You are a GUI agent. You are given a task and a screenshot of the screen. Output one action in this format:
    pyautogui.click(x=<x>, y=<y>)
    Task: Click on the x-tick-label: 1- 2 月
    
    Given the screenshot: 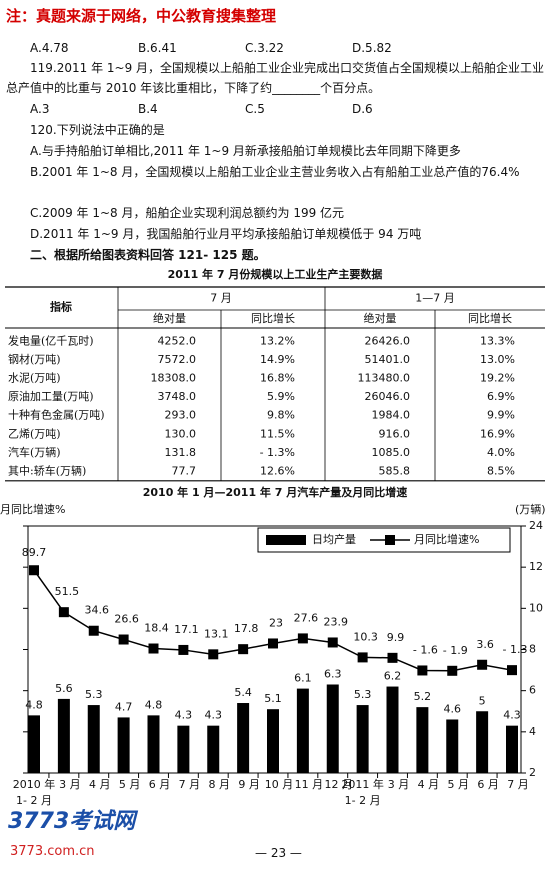 What is the action you would take?
    pyautogui.click(x=363, y=800)
    